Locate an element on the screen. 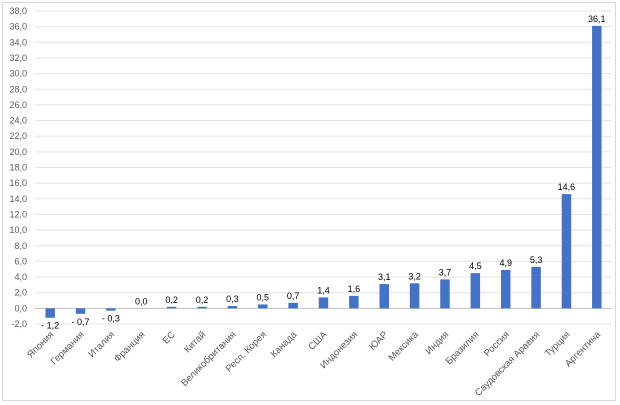 Image resolution: width=620 pixels, height=405 pixels. x-tick-label: Индия is located at coordinates (437, 343).